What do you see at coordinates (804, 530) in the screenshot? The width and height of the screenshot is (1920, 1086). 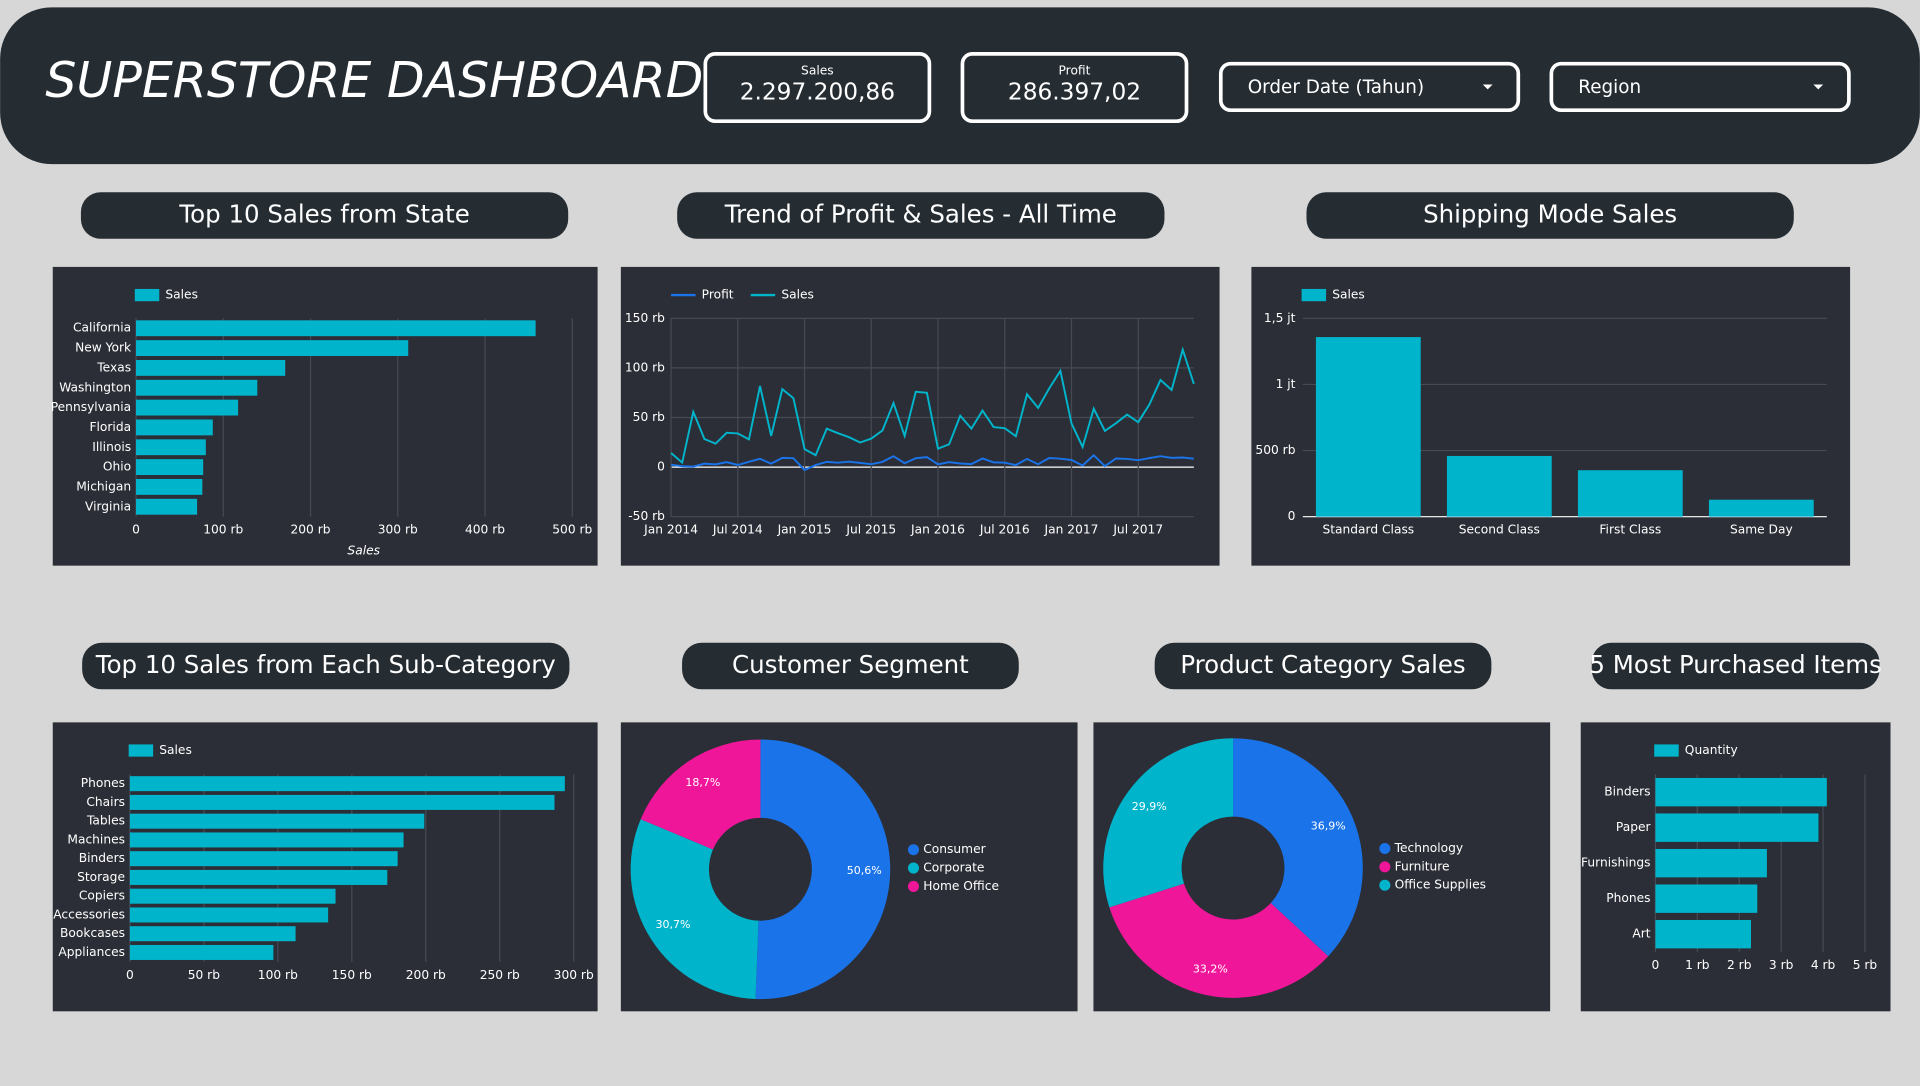 I see `x-tick-label: Jan 2015` at bounding box center [804, 530].